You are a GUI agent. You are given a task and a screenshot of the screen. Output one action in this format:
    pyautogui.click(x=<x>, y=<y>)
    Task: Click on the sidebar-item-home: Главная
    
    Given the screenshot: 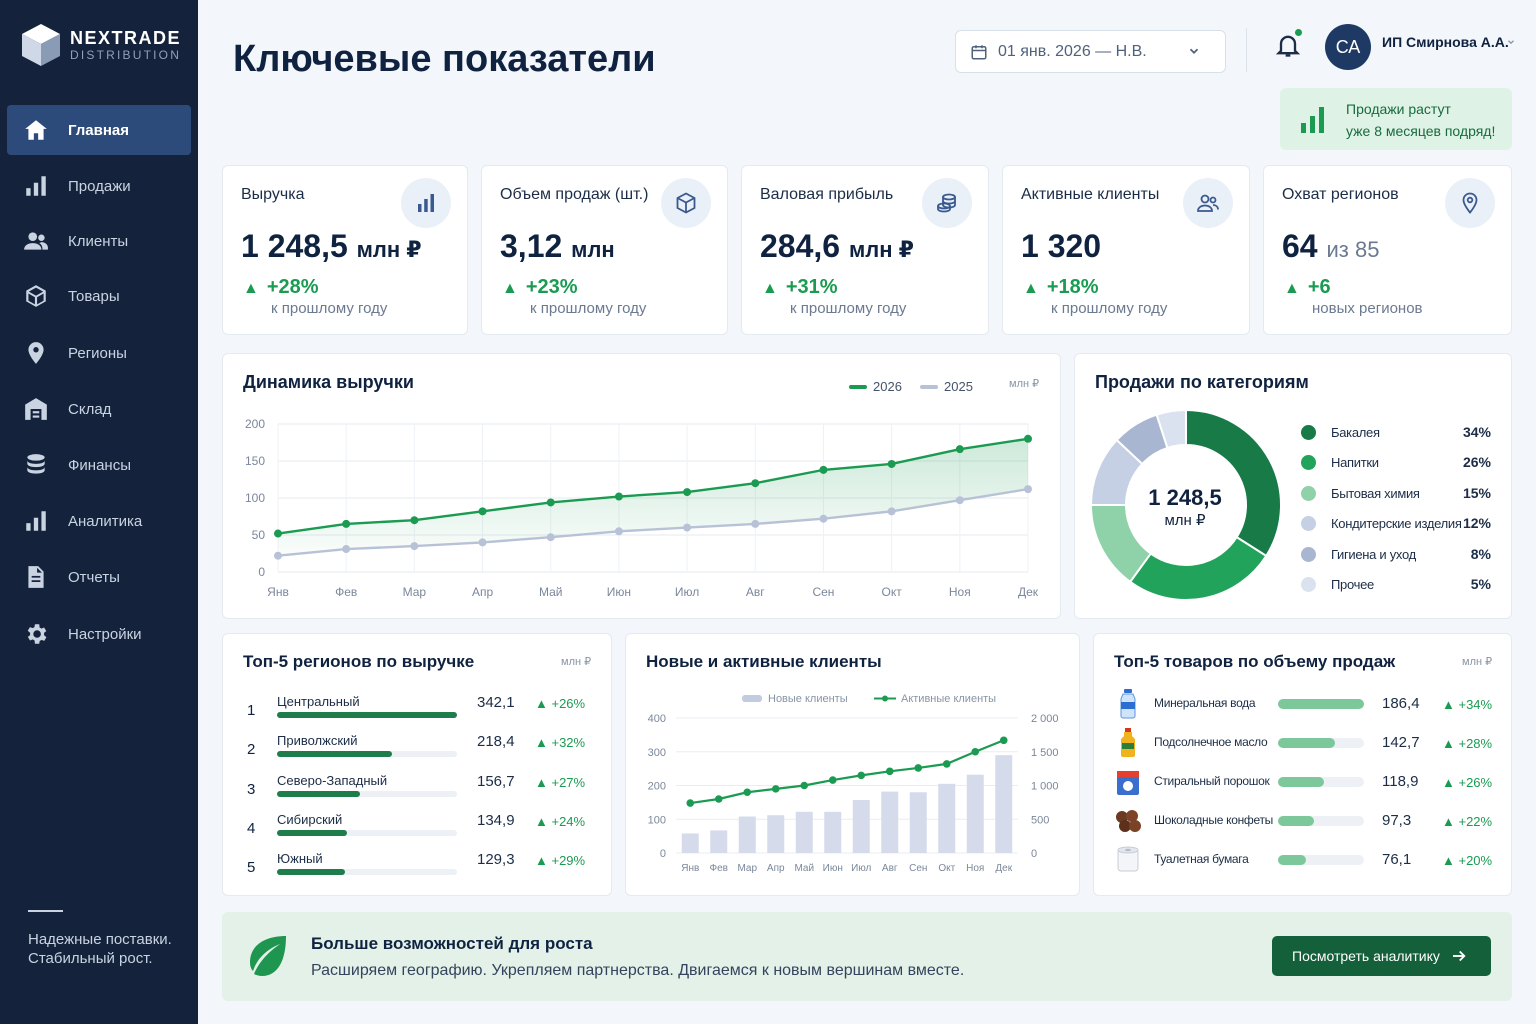 What is the action you would take?
    pyautogui.click(x=99, y=130)
    